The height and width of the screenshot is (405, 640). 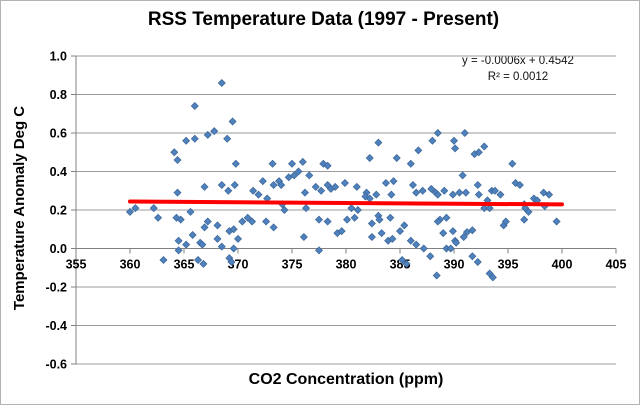 What do you see at coordinates (58, 211) in the screenshot?
I see `y-tick-label: 0.2` at bounding box center [58, 211].